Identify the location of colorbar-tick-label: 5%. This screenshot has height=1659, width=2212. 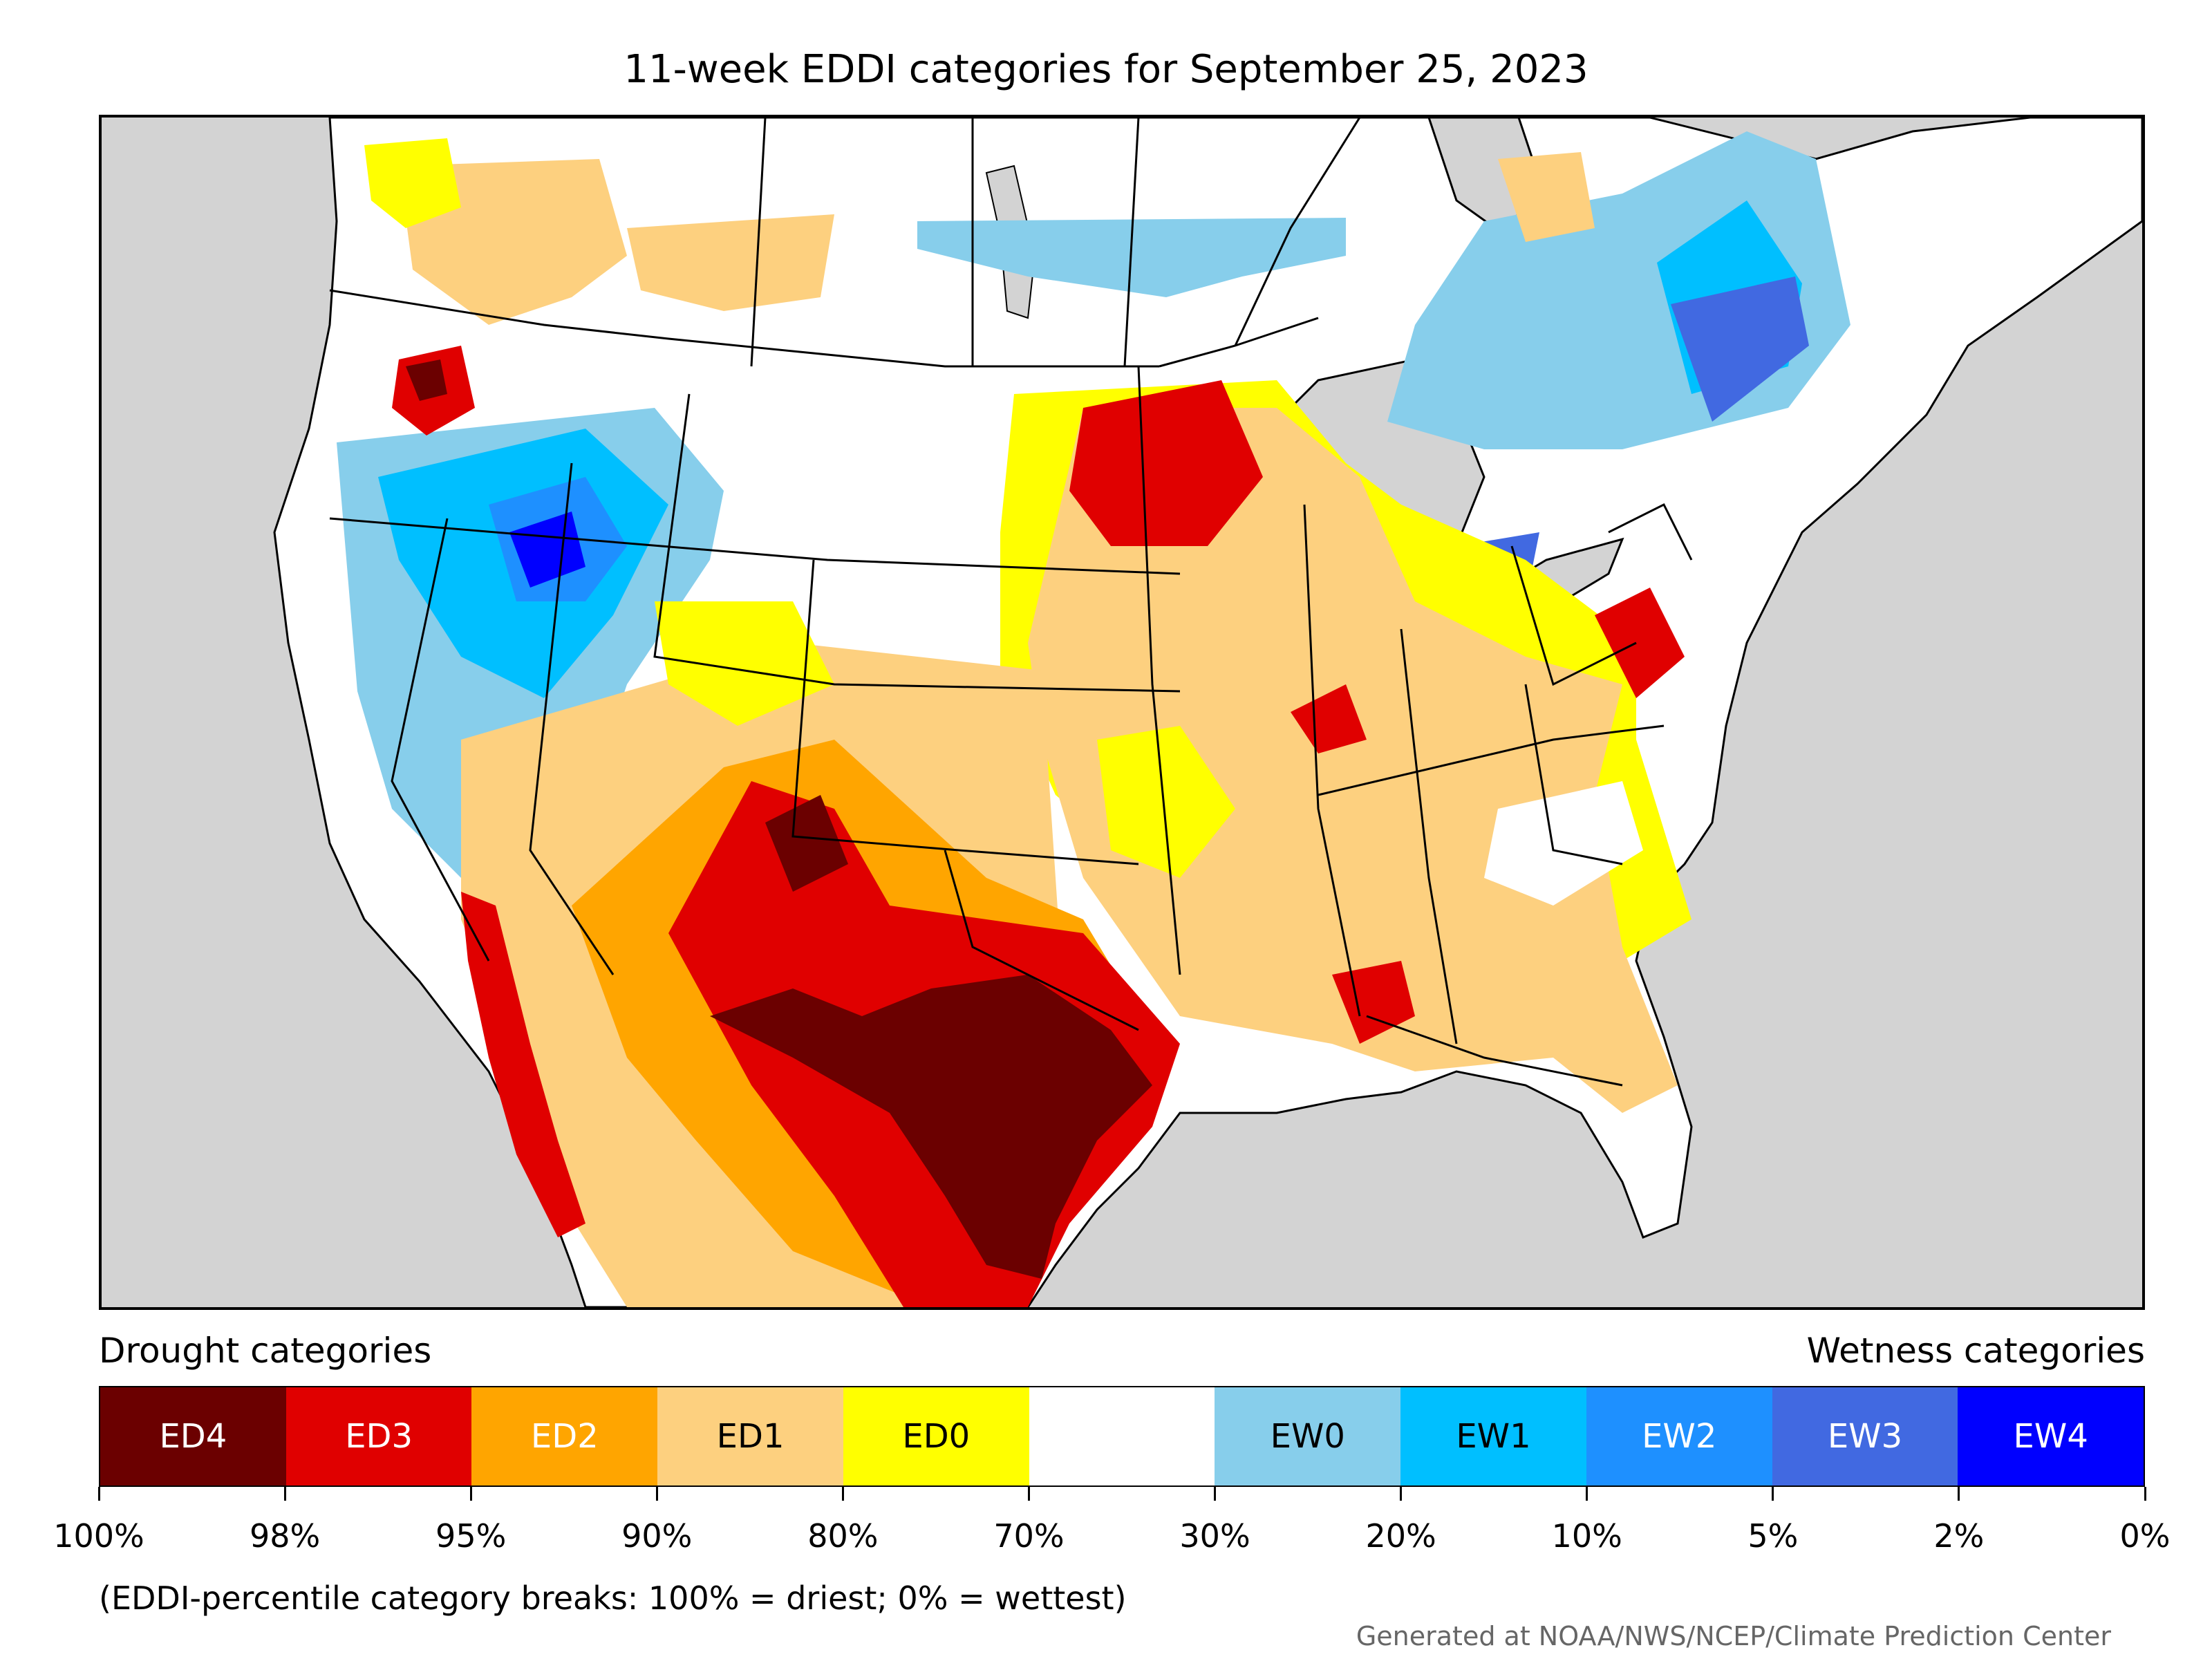
(1773, 1536).